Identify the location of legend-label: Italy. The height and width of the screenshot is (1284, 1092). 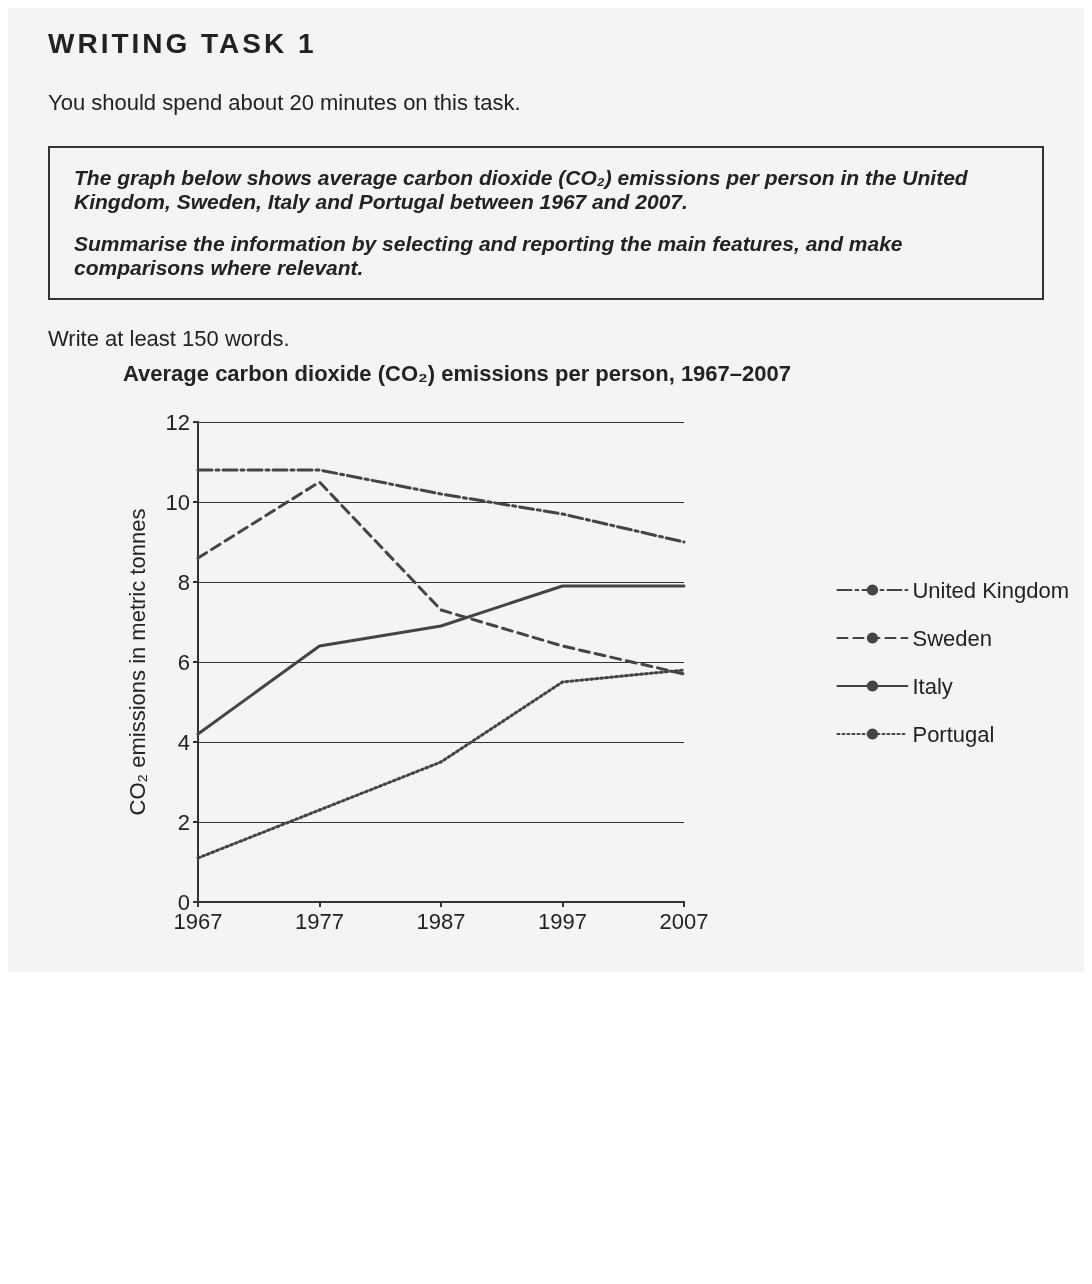
(932, 686).